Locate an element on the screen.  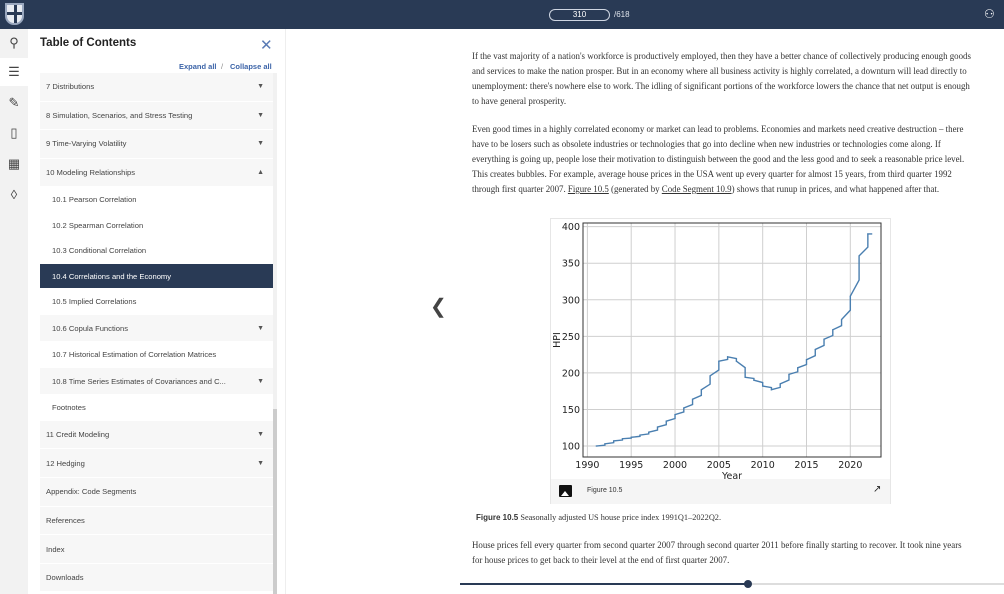
toc-item: Appendix: Code Segments is located at coordinates (156, 492).